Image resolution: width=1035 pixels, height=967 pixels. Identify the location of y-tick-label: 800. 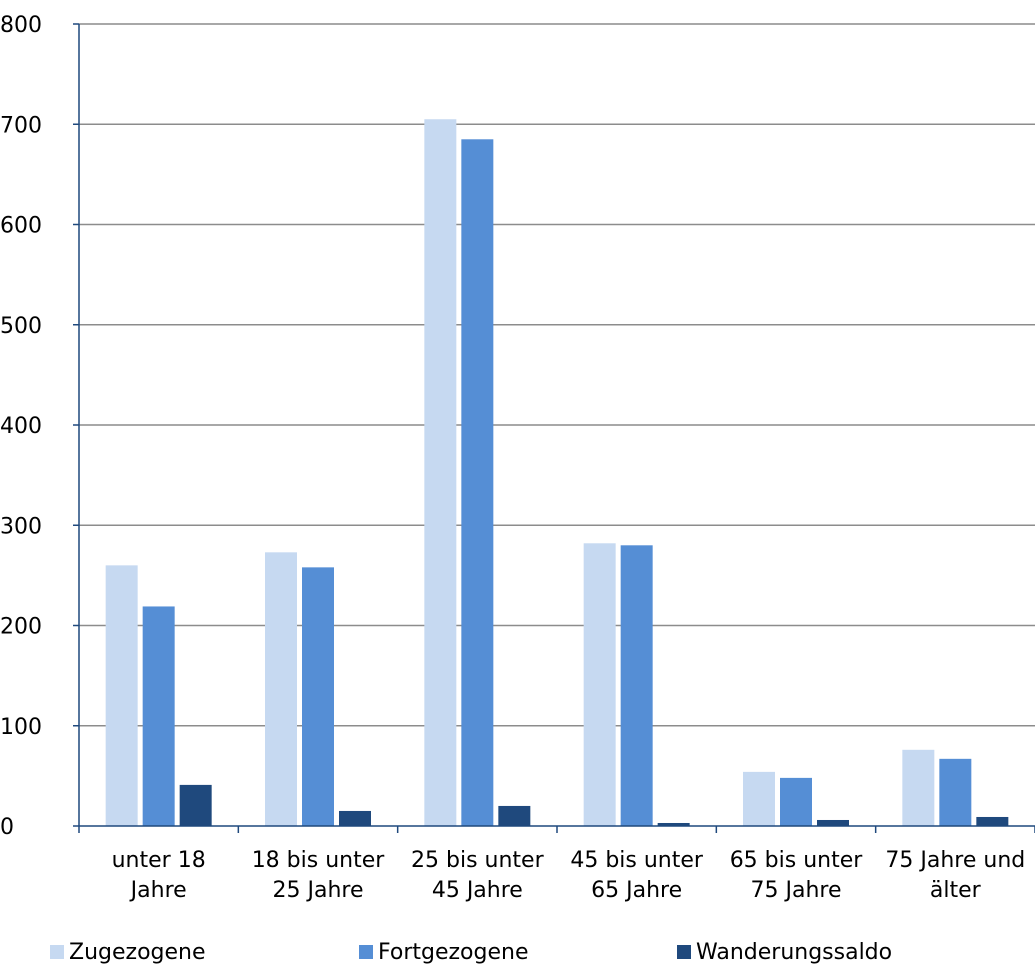
(21, 25).